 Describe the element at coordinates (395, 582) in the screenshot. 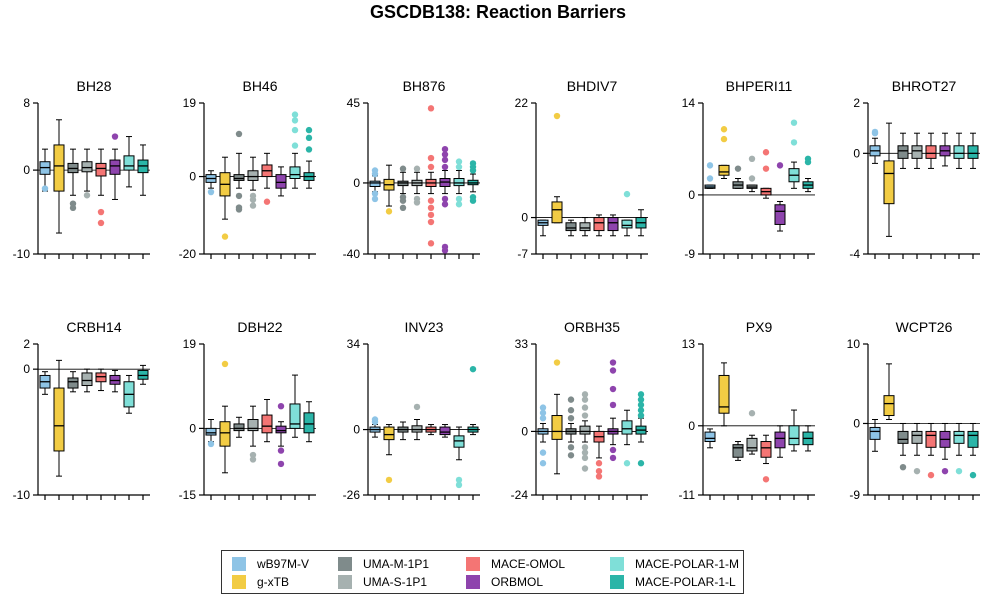

I see `legend-label: UMA-S-1P1` at that location.